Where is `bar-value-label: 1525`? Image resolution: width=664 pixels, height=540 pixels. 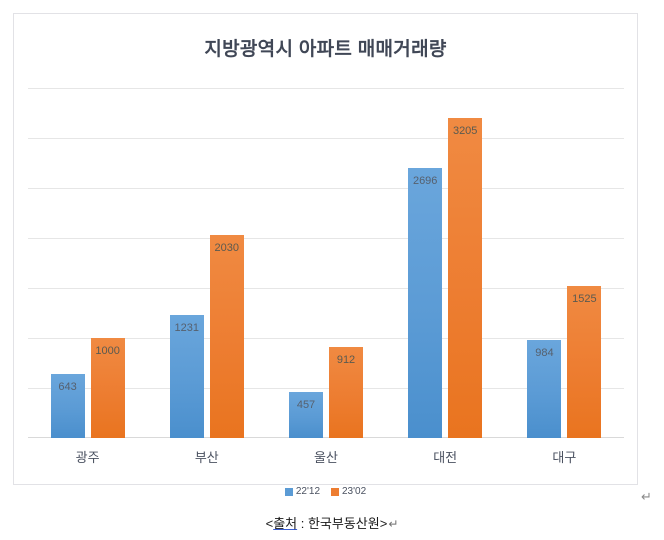
bar-value-label: 1525 is located at coordinates (584, 298).